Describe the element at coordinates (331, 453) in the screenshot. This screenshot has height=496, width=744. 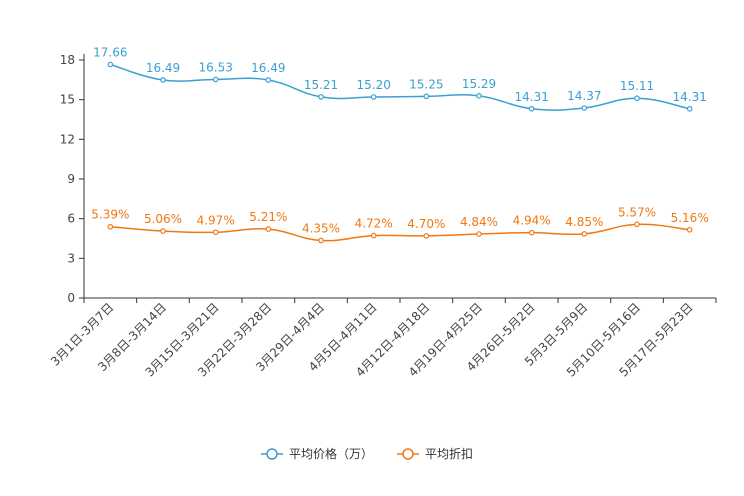
I see `legend-label: 平均价格（万）` at that location.